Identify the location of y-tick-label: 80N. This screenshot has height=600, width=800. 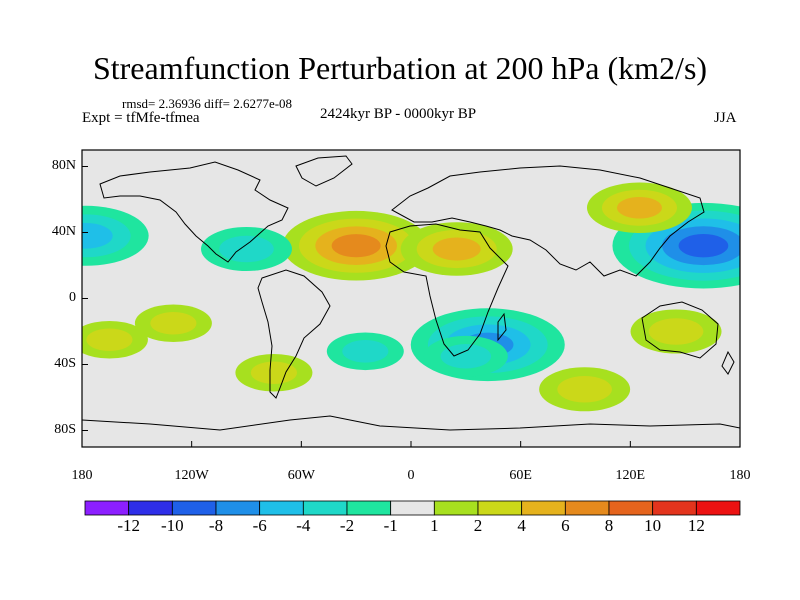
(63, 165).